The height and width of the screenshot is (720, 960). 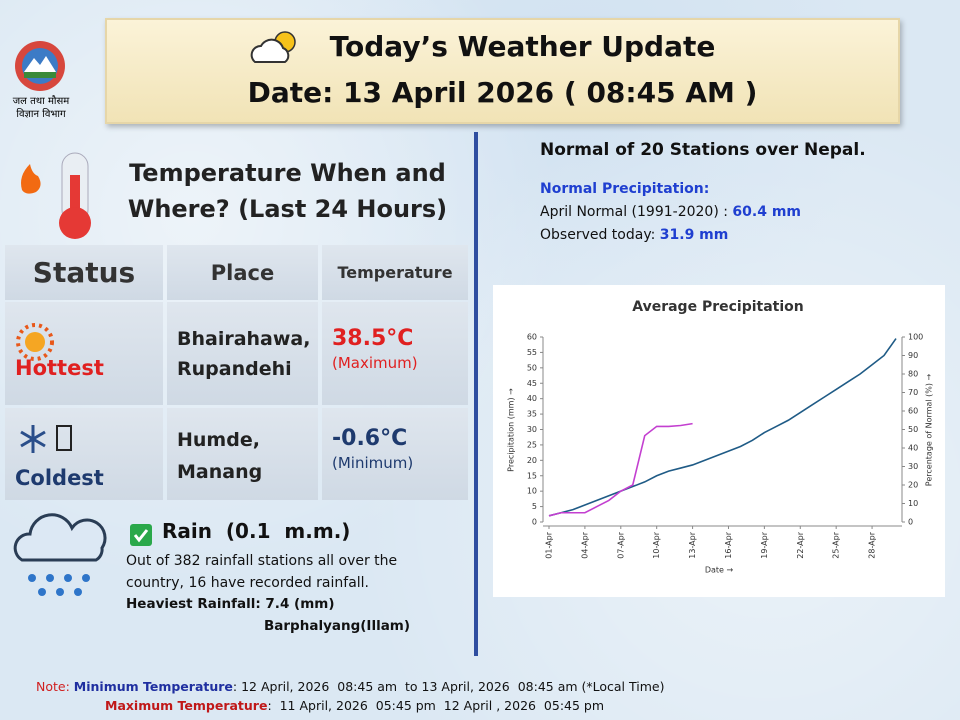 I want to click on logo-emblem, so click(x=40, y=66).